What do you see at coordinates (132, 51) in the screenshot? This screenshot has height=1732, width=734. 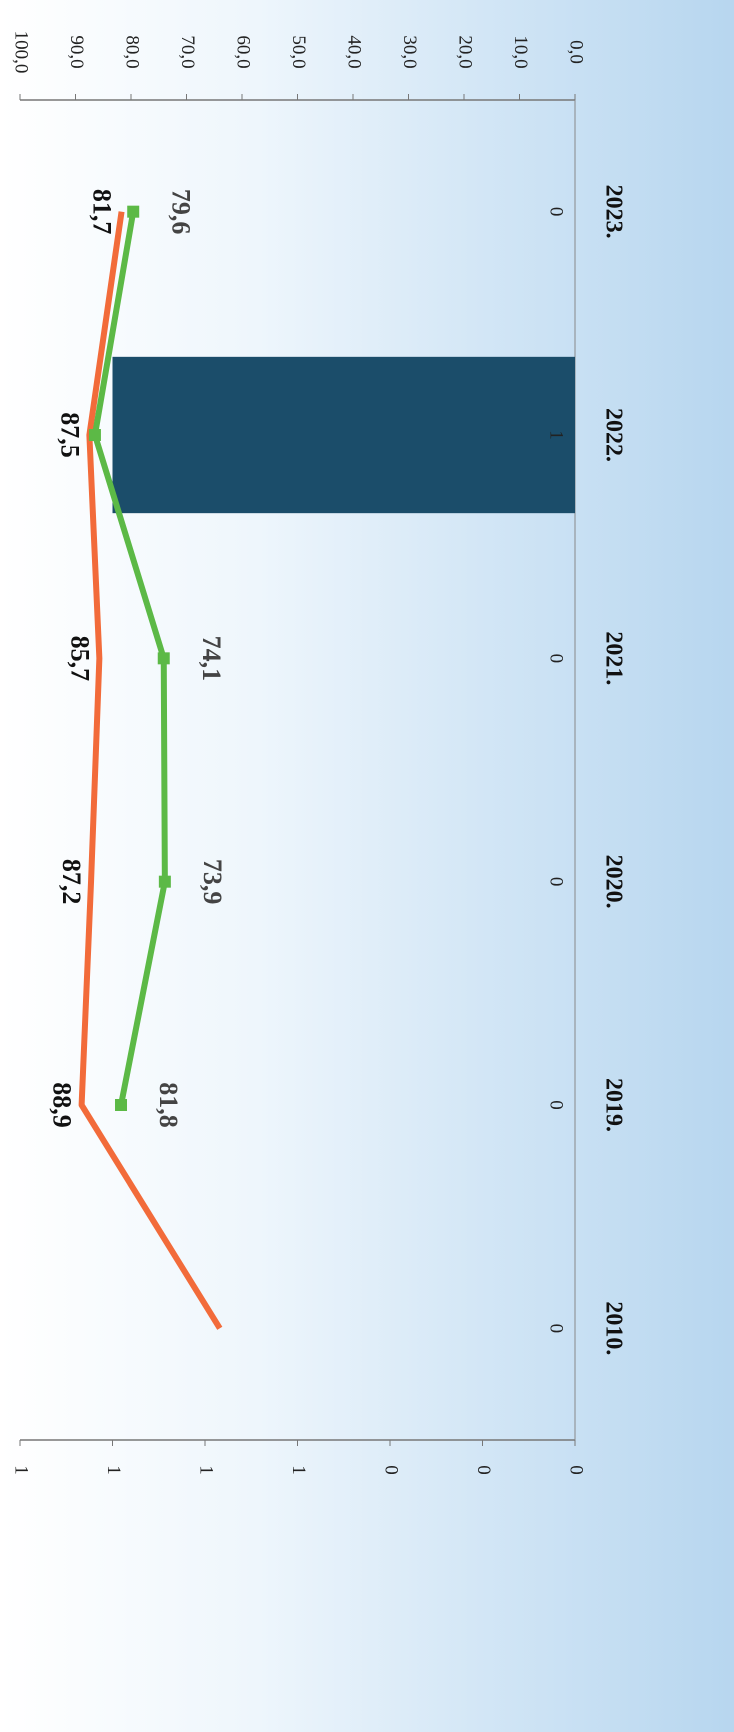 I see `y-tick-label: 80,0` at bounding box center [132, 51].